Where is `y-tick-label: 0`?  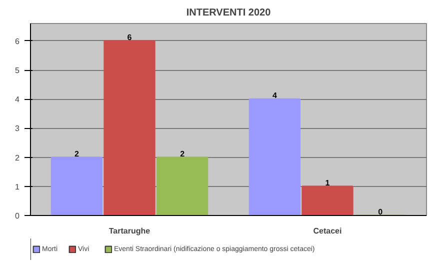 y-tick-label: 0 is located at coordinates (17, 216).